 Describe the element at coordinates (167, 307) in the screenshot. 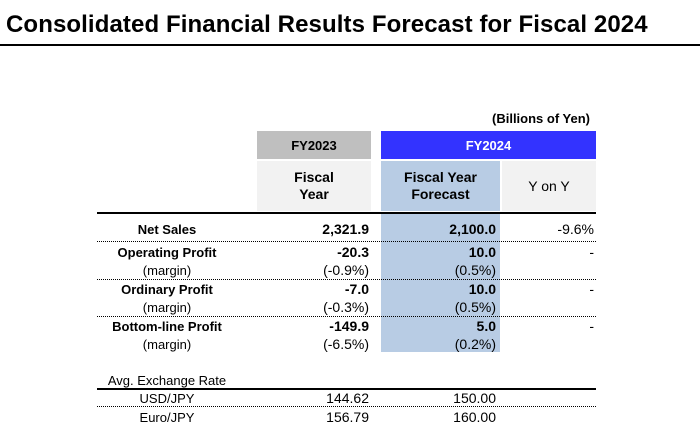

I see `ordinary-margin-label: (margin)` at that location.